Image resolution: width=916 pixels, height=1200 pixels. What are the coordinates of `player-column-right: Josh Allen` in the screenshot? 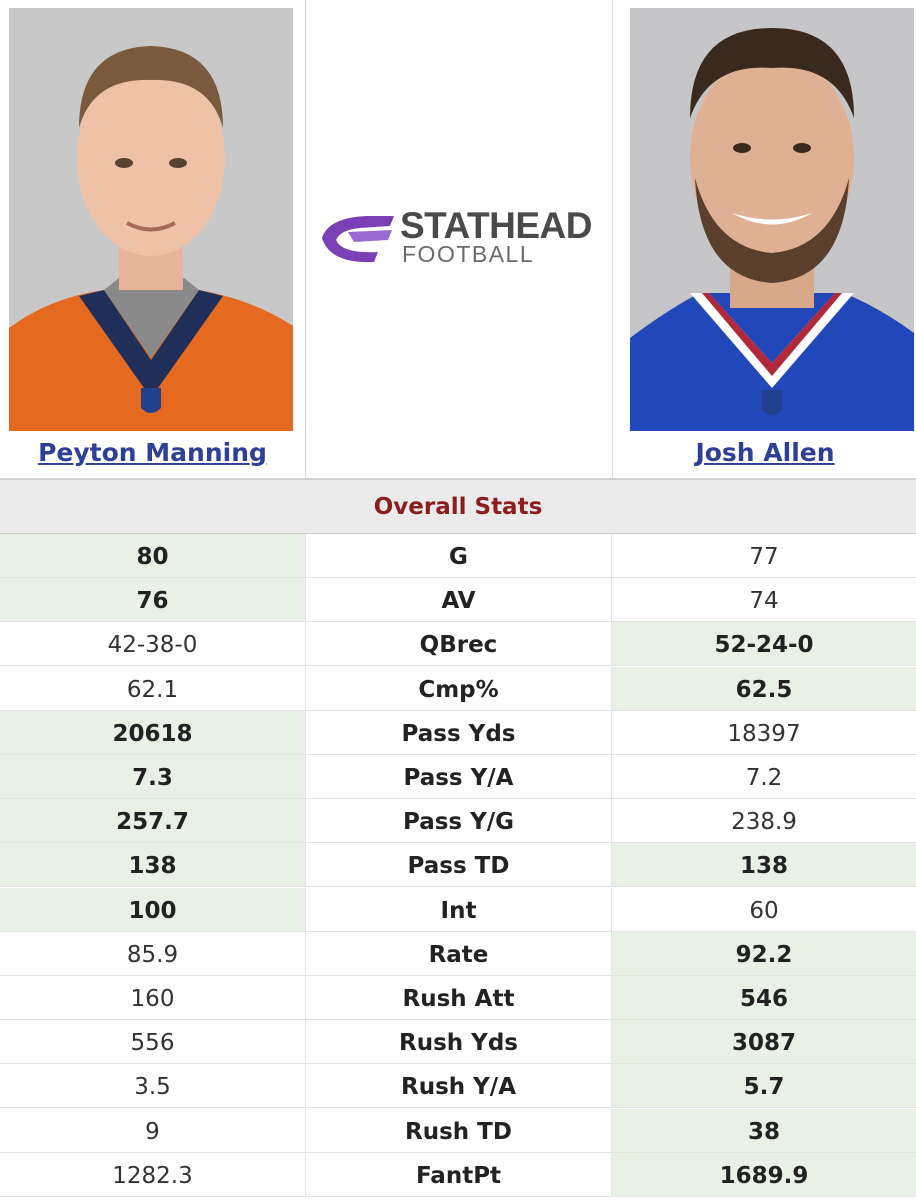 It's located at (764, 239).